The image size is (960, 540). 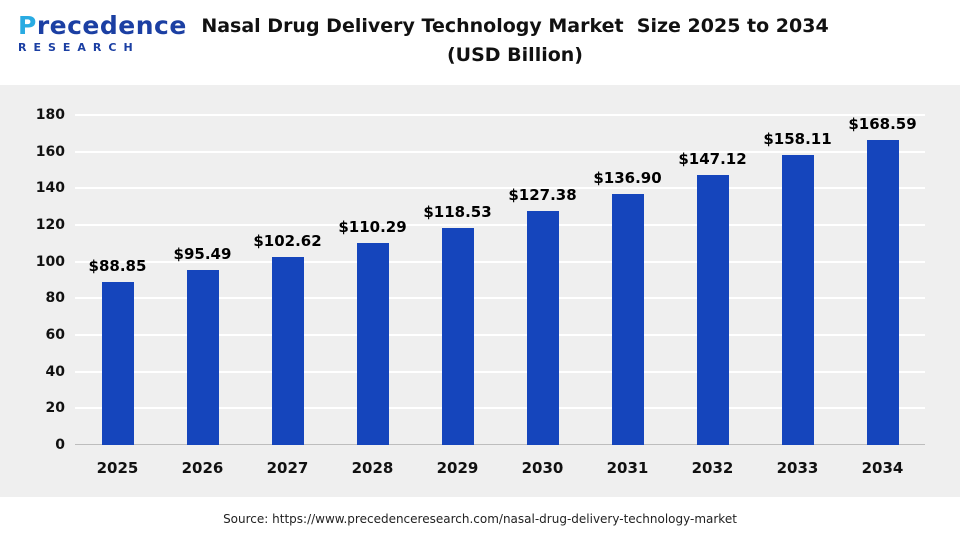 I want to click on y-tick-label: 80, so click(x=55, y=298).